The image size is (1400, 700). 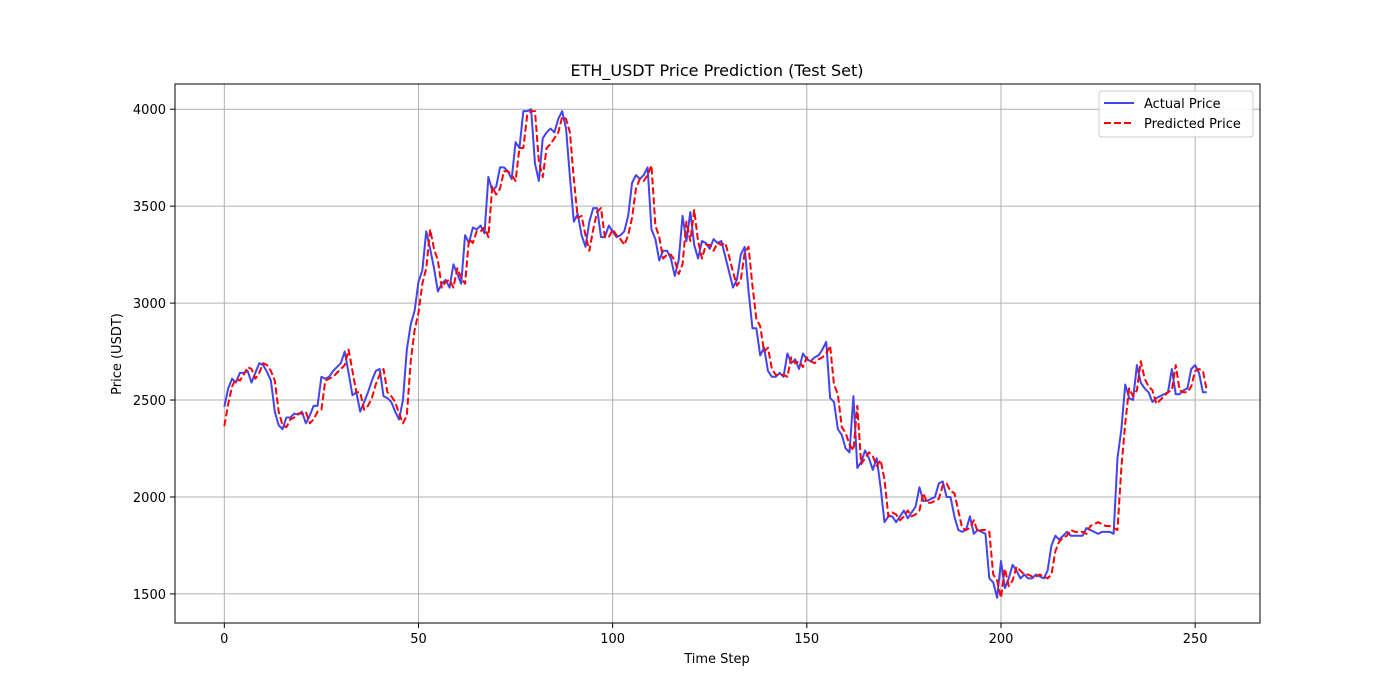 I want to click on x-tick-label: 50, so click(x=418, y=639).